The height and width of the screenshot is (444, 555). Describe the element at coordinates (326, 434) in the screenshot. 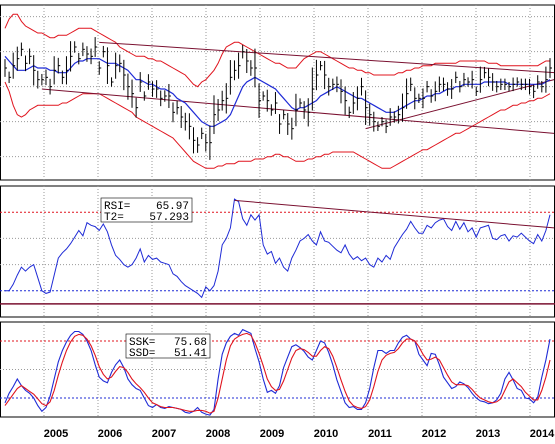

I see `x-tick-label: 2010` at that location.